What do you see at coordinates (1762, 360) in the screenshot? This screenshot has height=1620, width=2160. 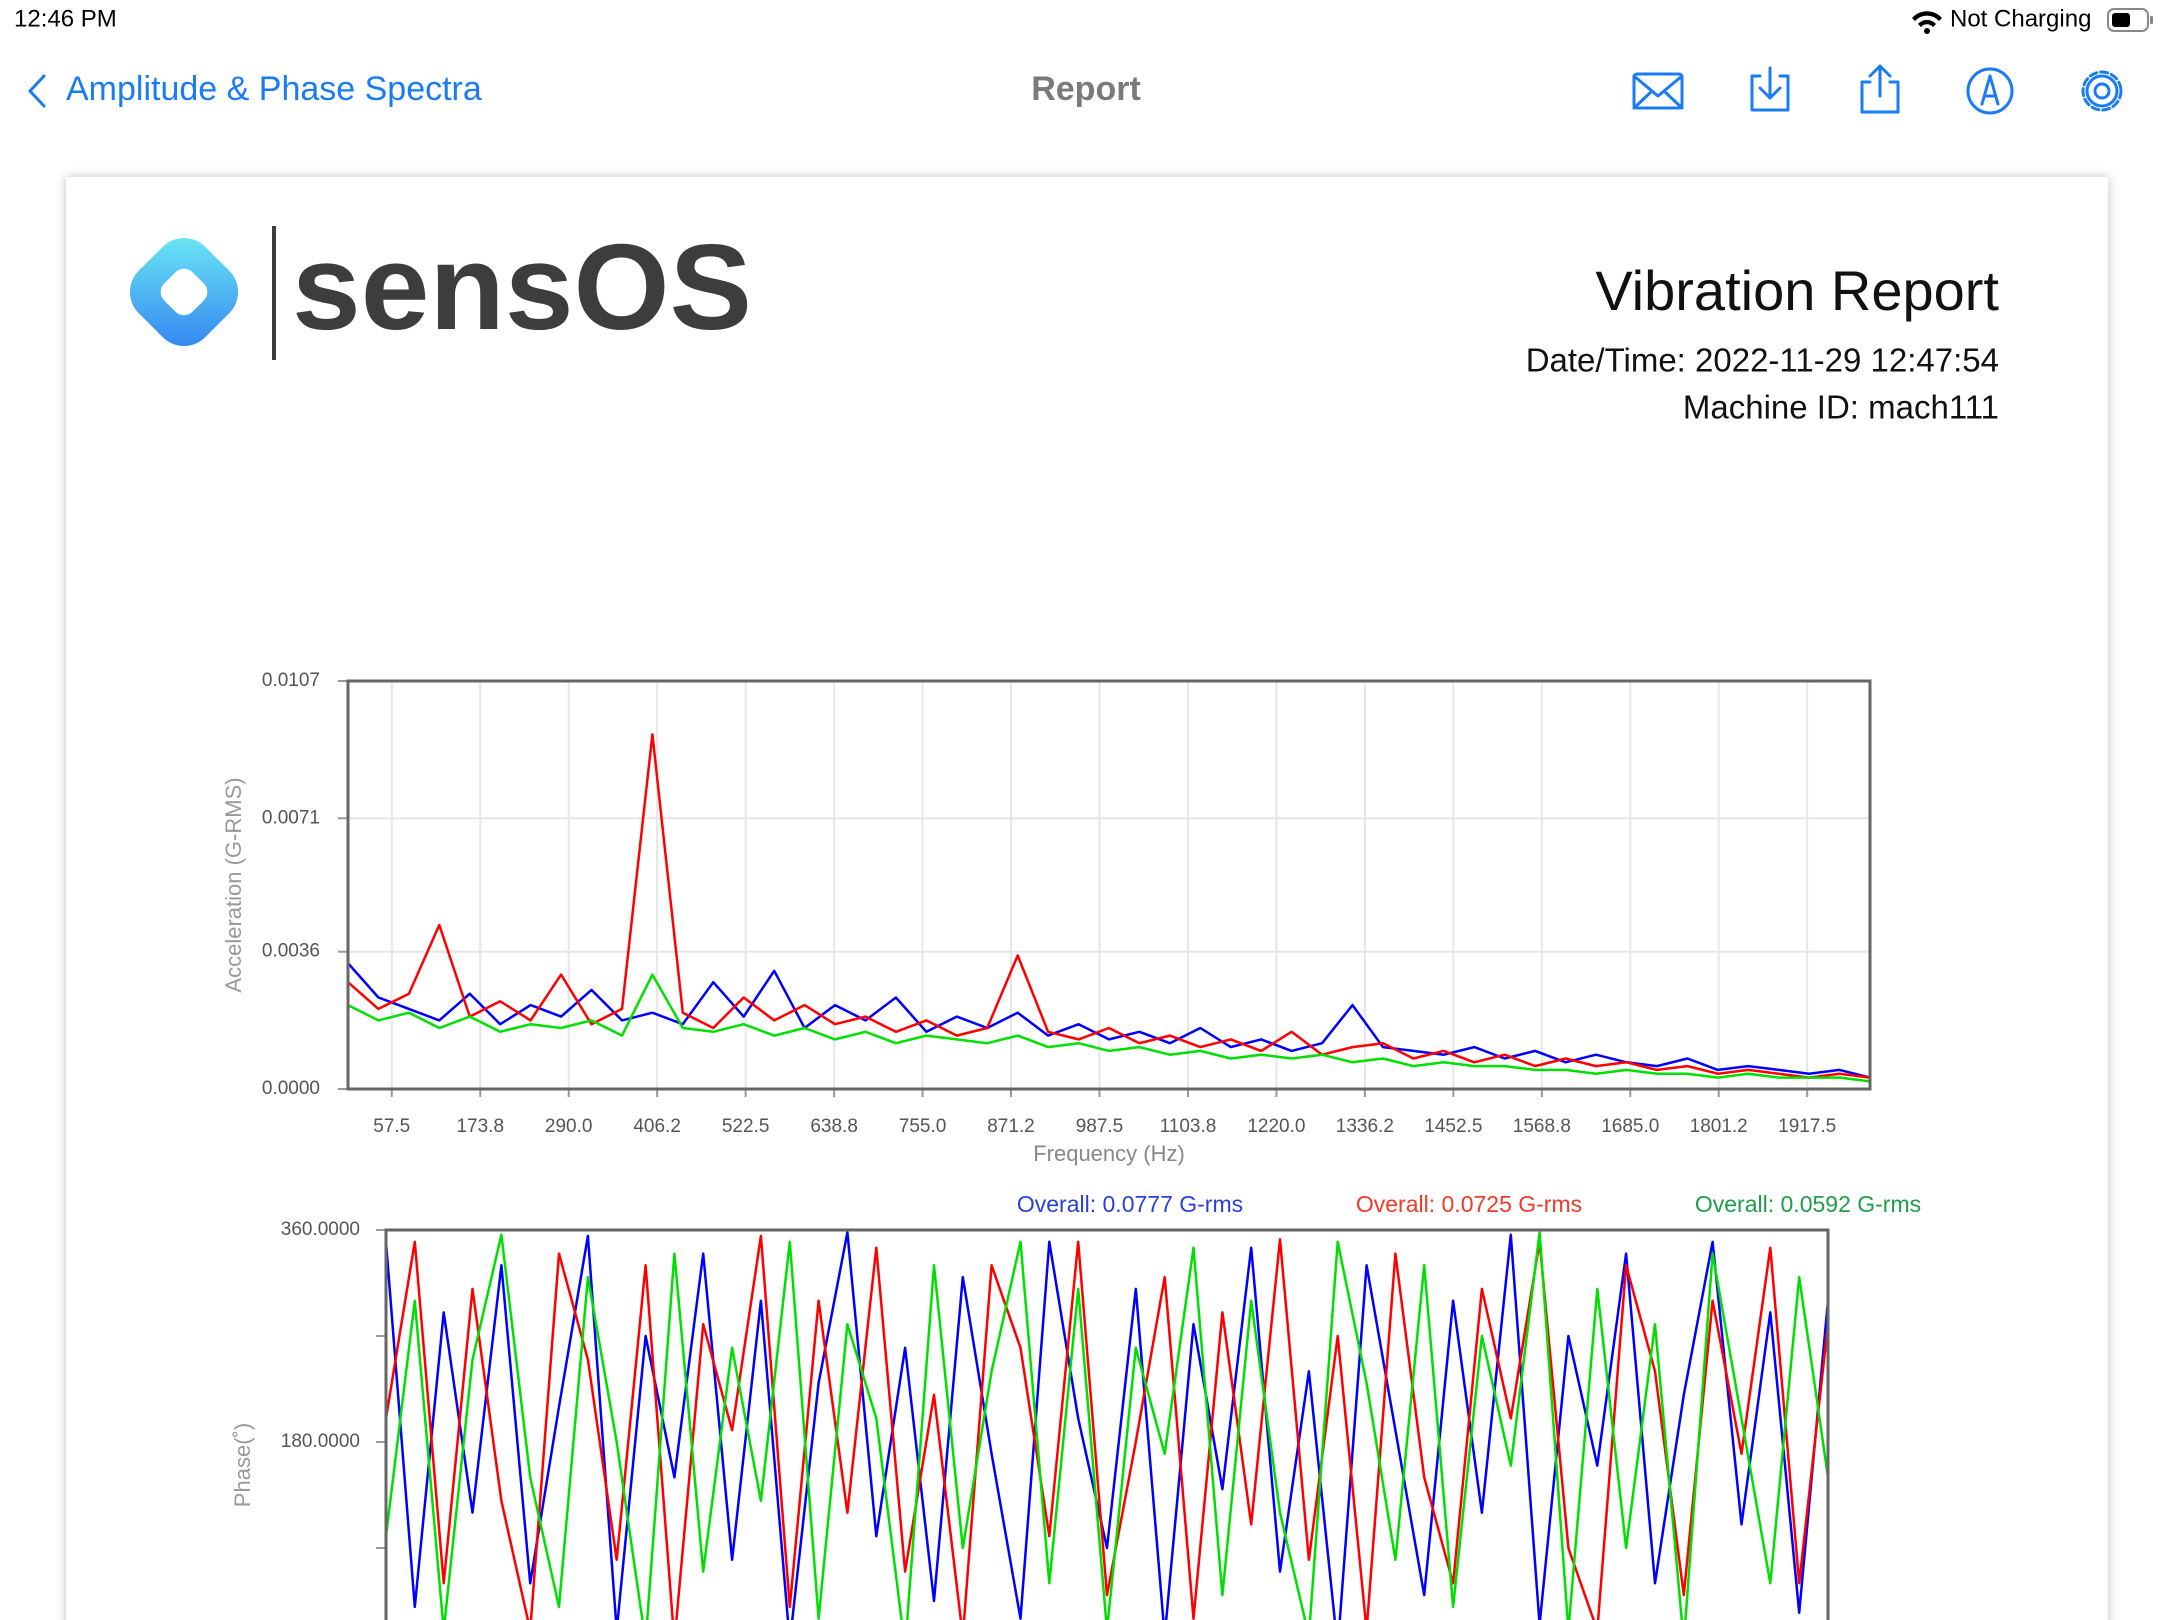 I see `report-datetime: Date/Time: 2022-11-29 12:47:54` at bounding box center [1762, 360].